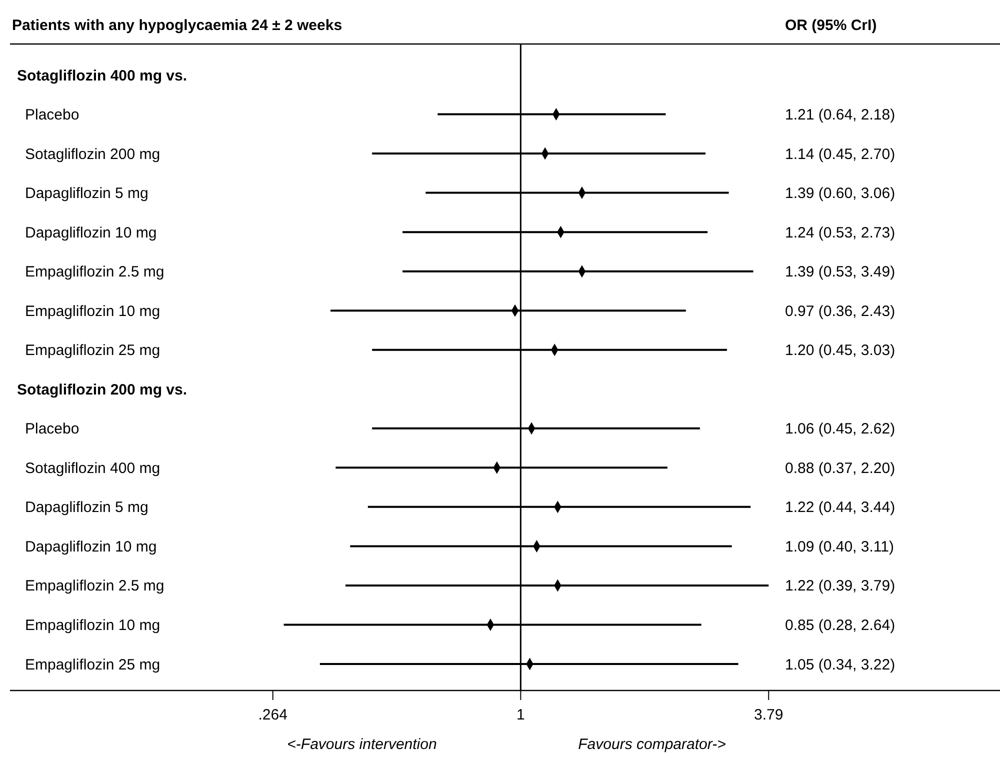  What do you see at coordinates (831, 25) in the screenshot?
I see `text: OR (95% CrI)` at bounding box center [831, 25].